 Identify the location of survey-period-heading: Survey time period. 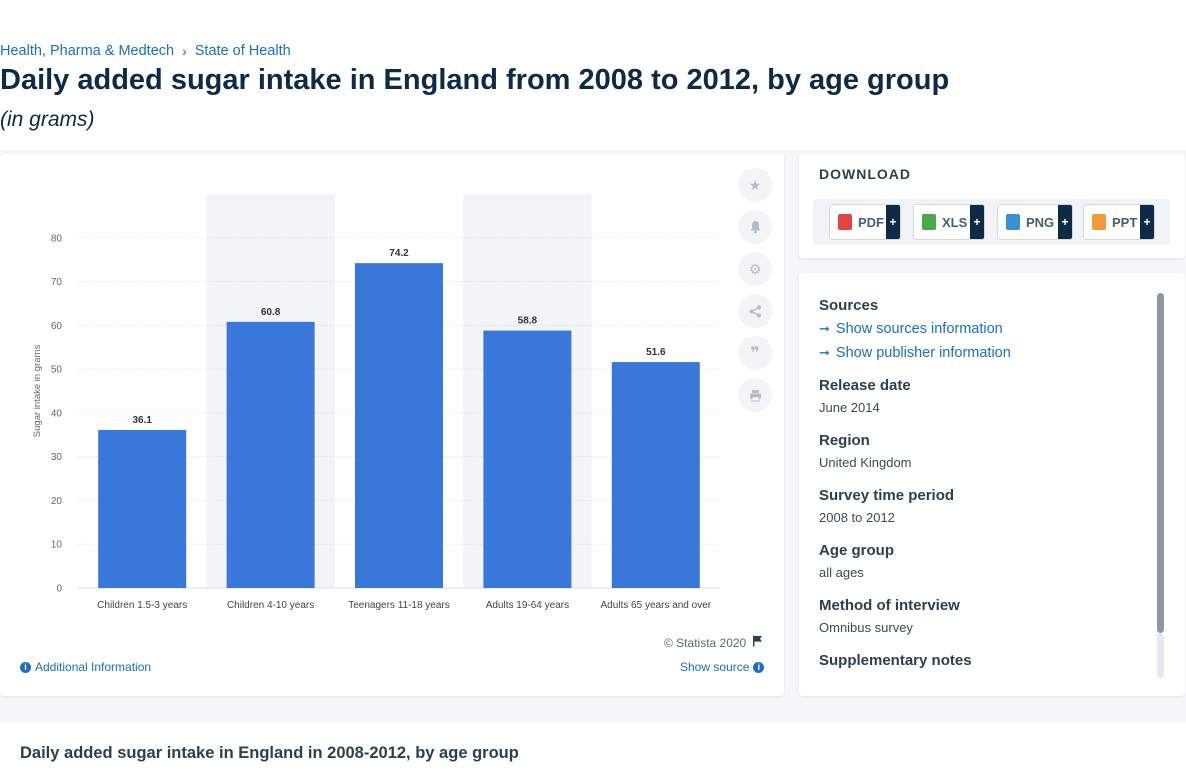
(887, 495).